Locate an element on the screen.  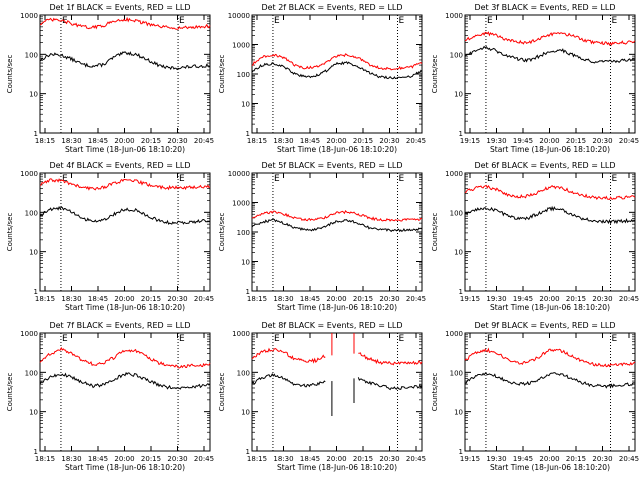
y-tick-label: 10000 is located at coordinates (239, 174).